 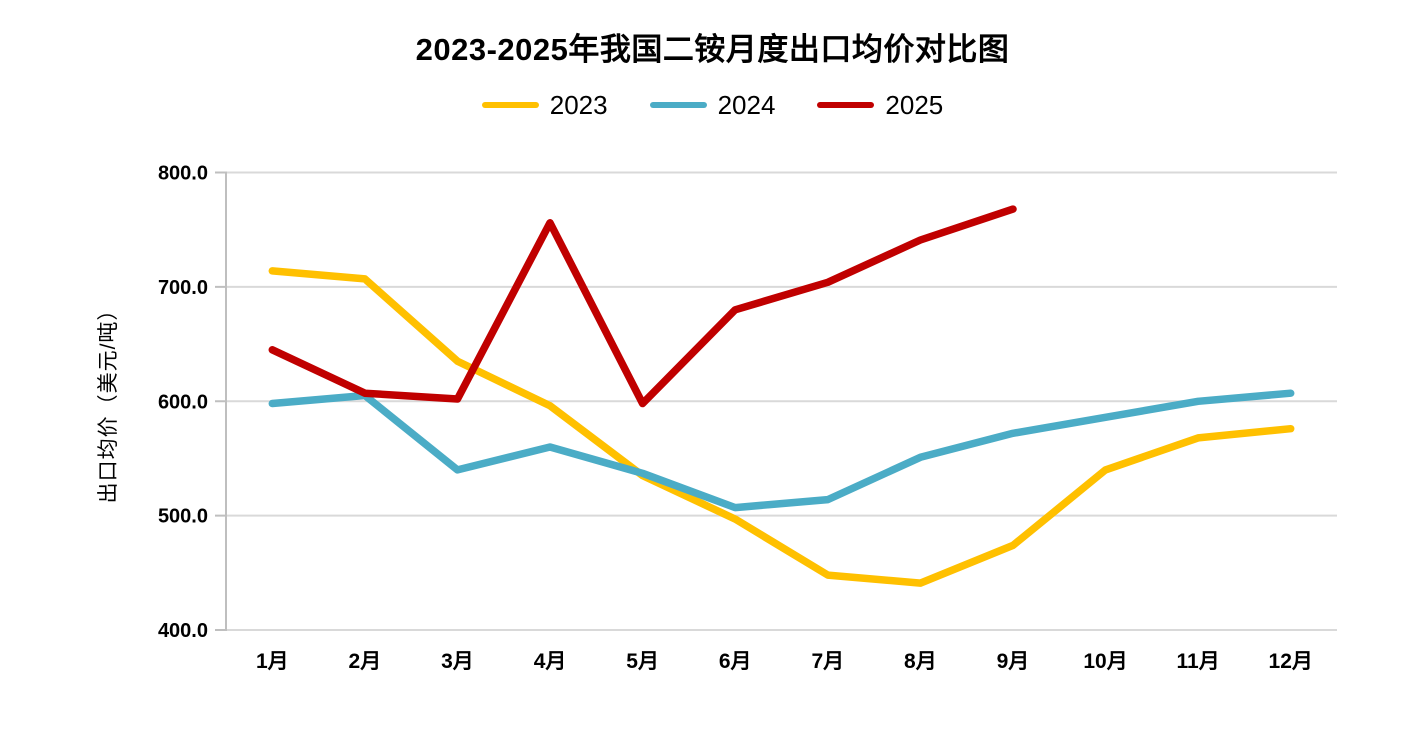 I want to click on y-tick-label: 400.0, so click(x=183, y=631).